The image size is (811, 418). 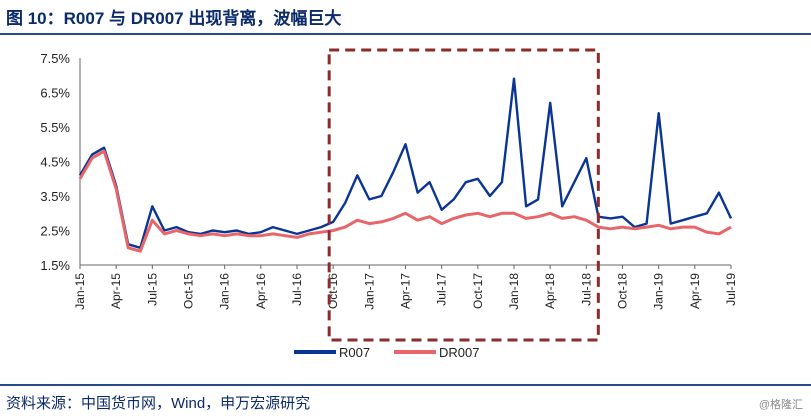 I want to click on legend-dr007-label: DR007, so click(x=459, y=352).